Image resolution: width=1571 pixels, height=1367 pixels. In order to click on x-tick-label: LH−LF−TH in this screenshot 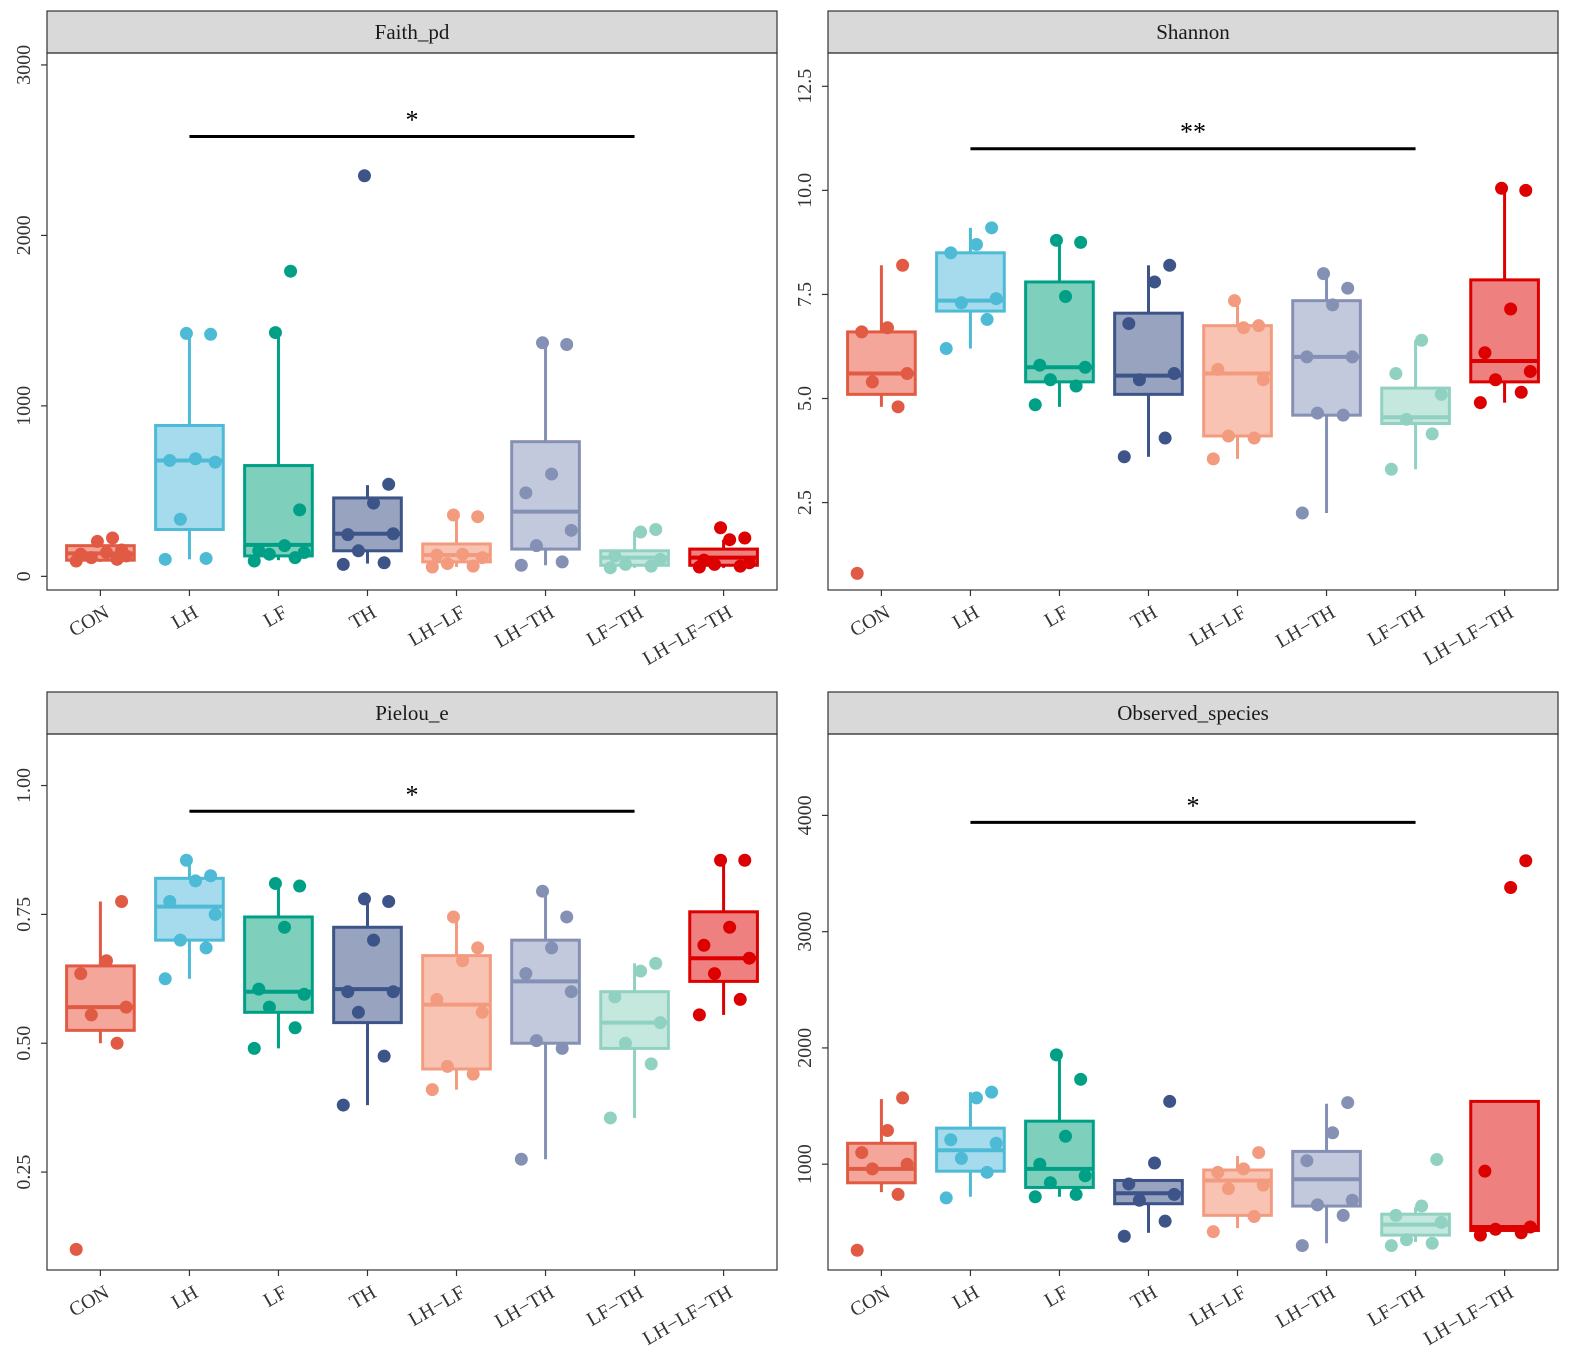, I will do `click(687, 635)`.